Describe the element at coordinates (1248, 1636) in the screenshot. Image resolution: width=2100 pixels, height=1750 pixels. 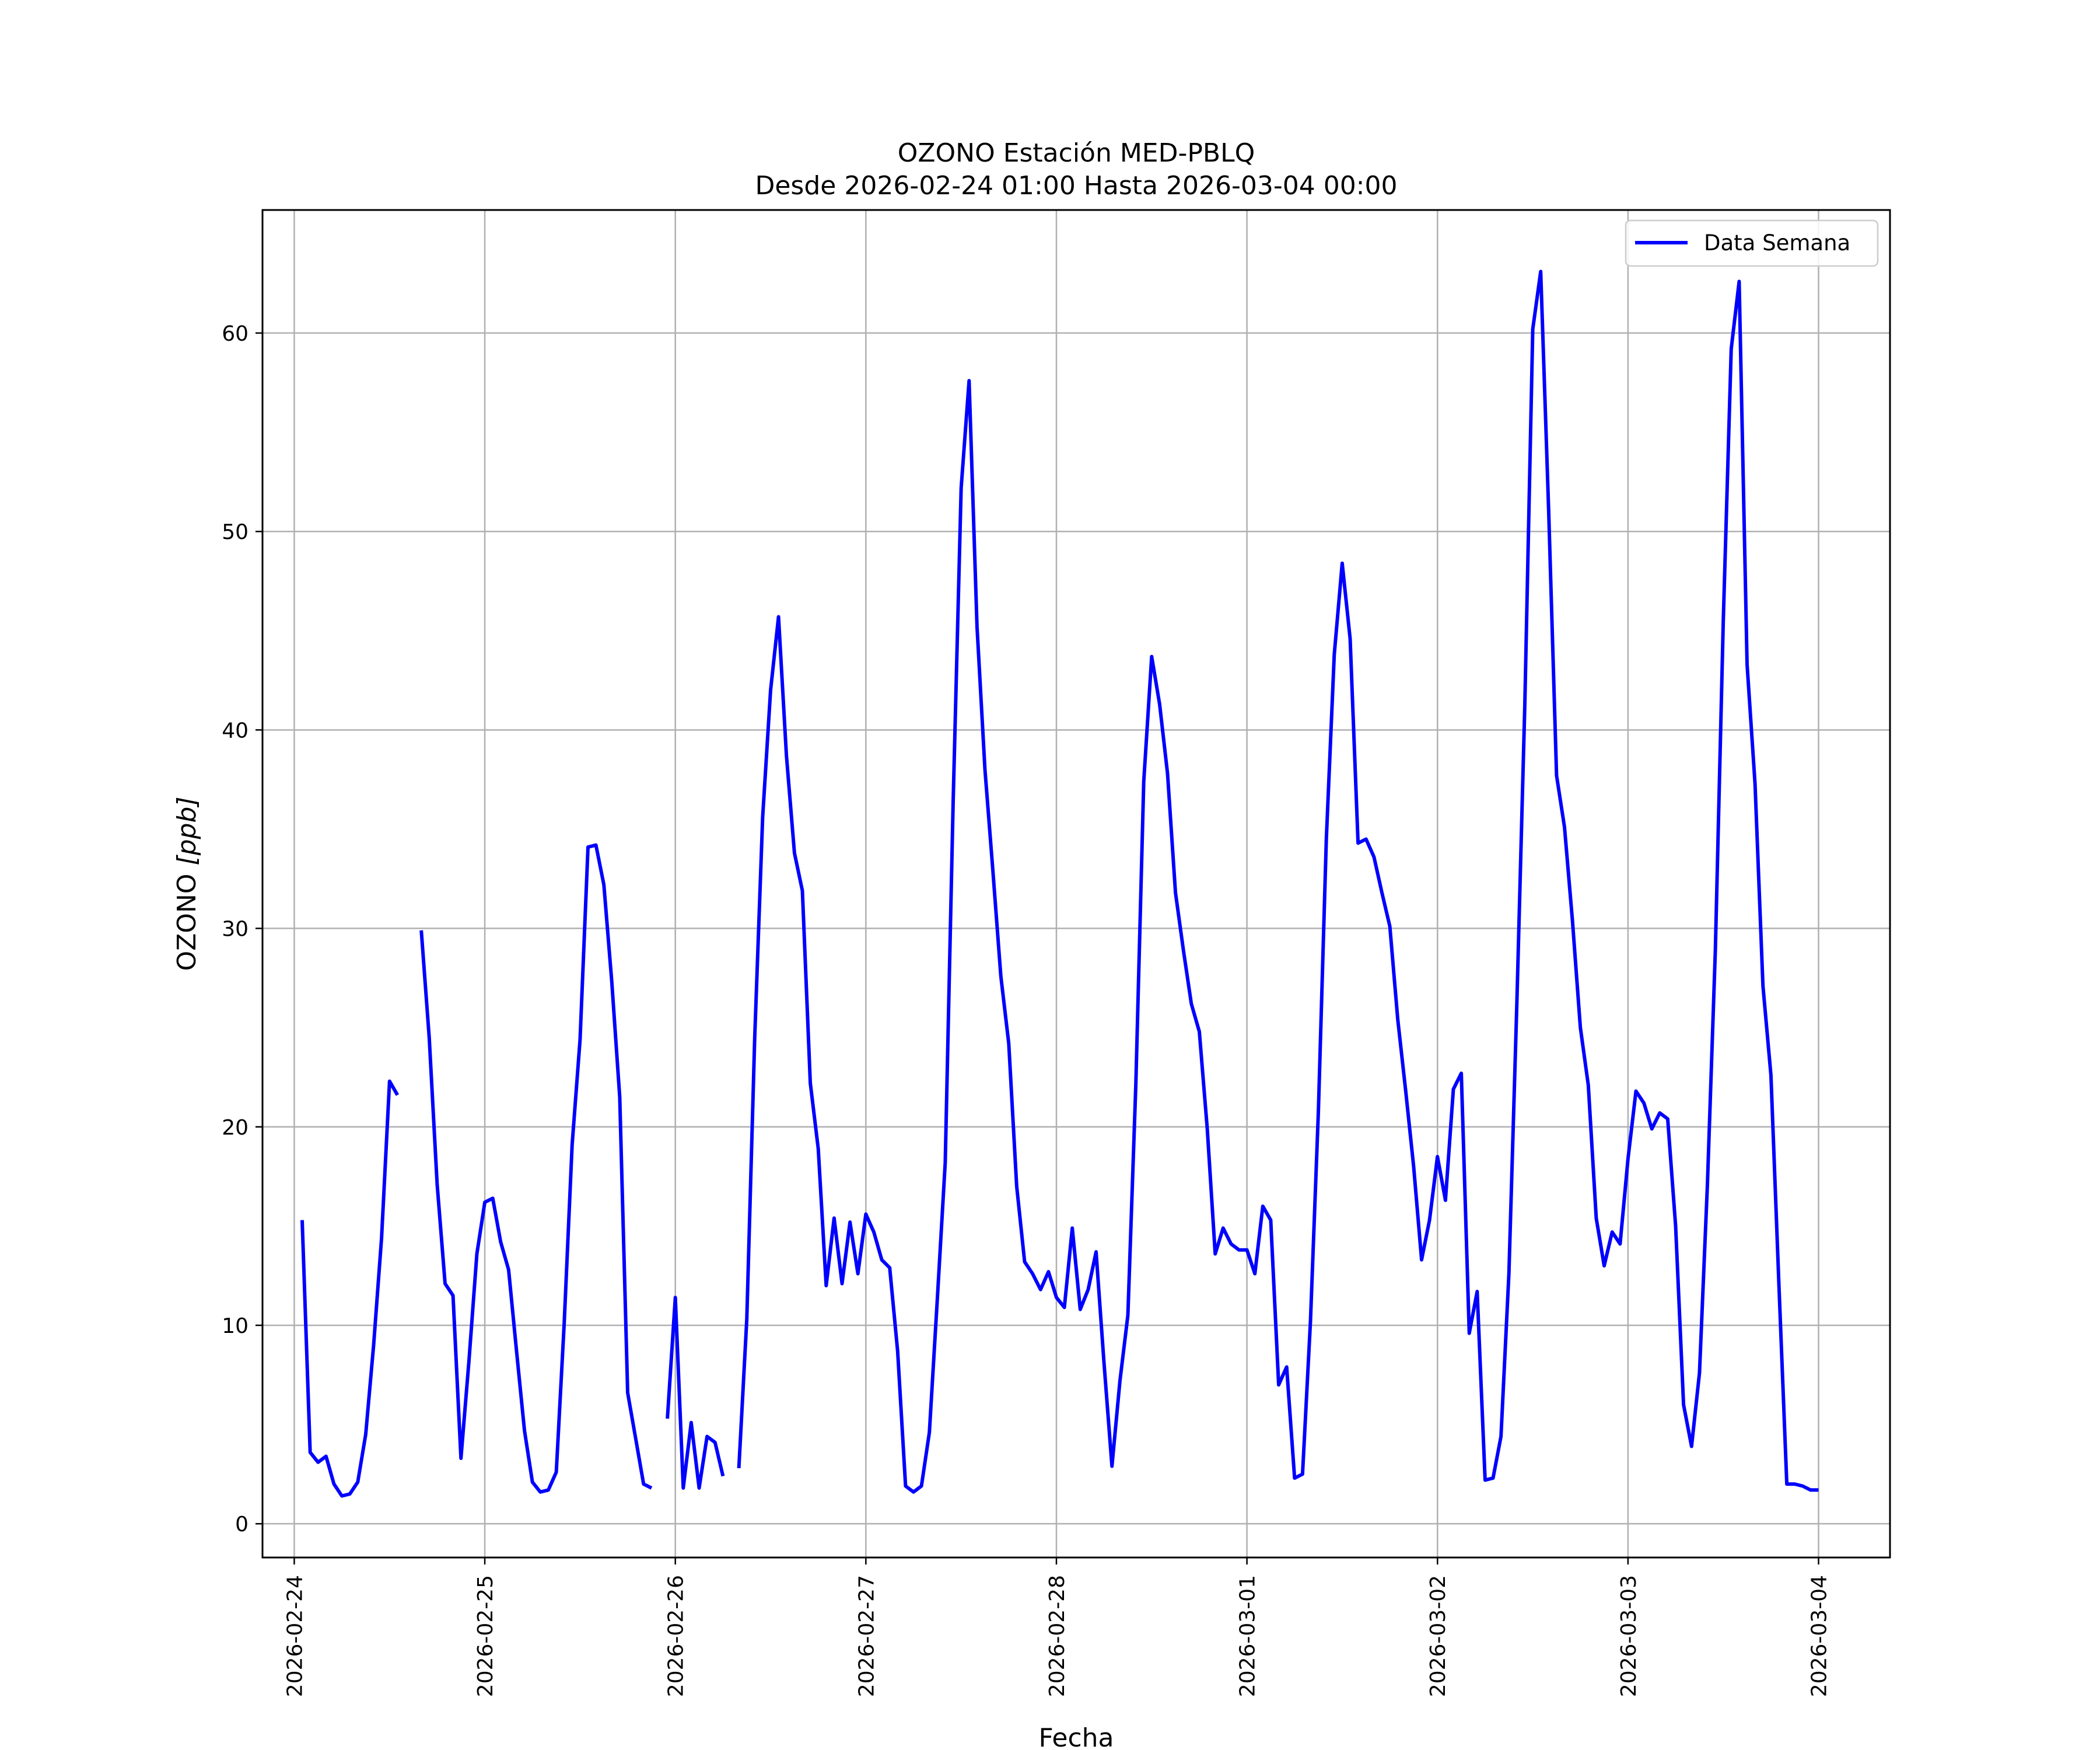
I see `x-tick-label: 2026-03-01` at that location.